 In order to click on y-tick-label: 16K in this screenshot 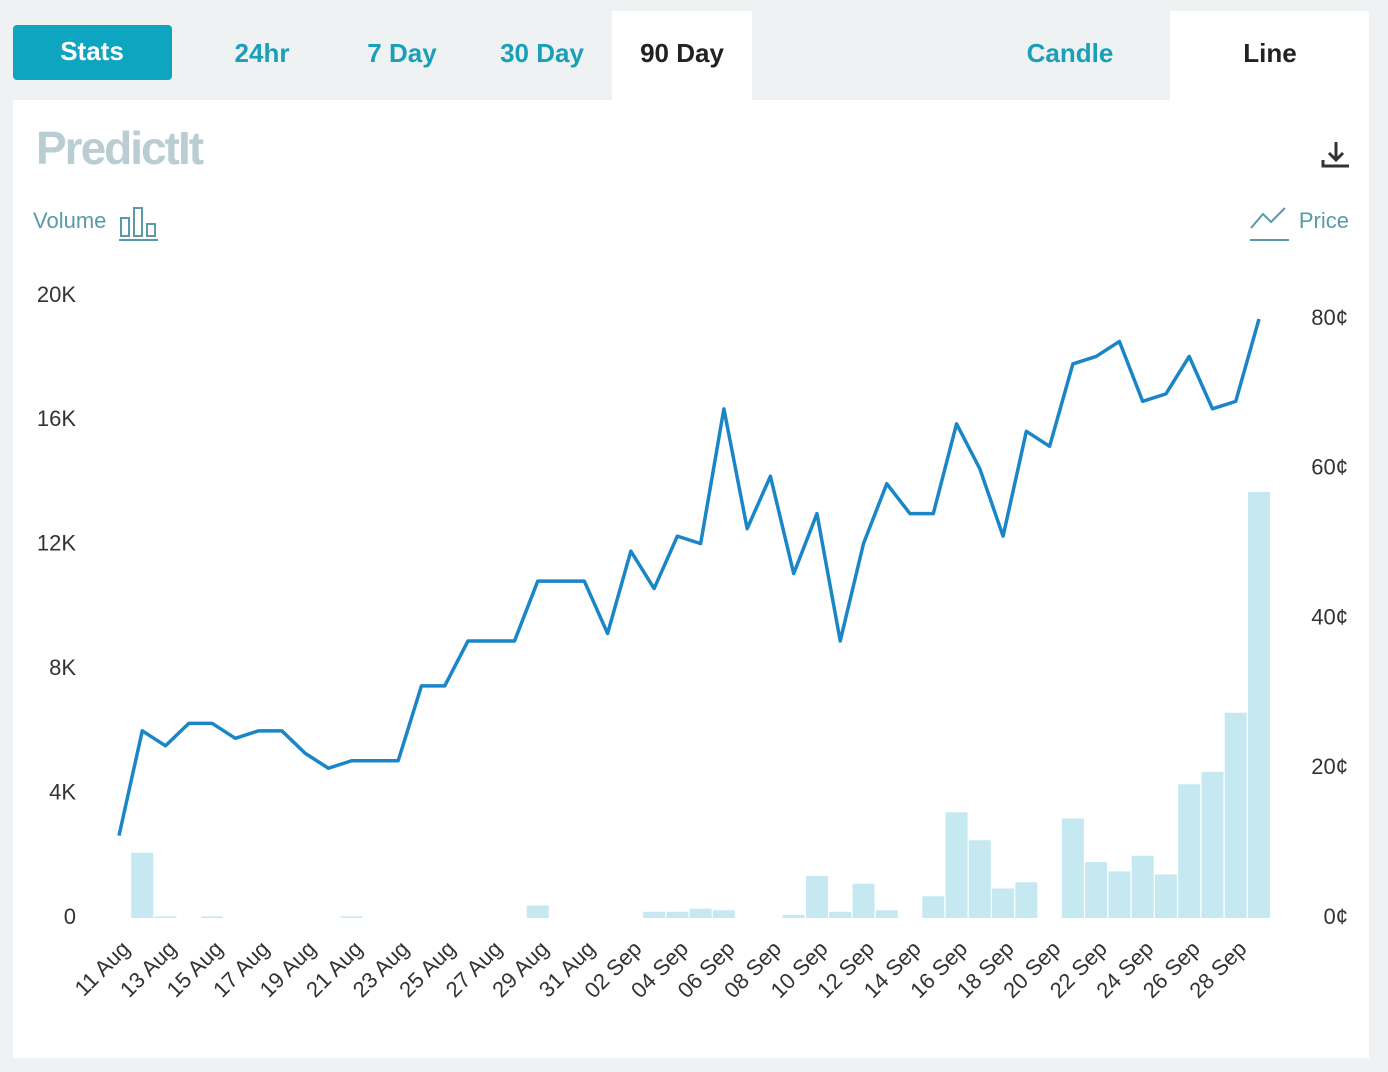, I will do `click(56, 418)`.